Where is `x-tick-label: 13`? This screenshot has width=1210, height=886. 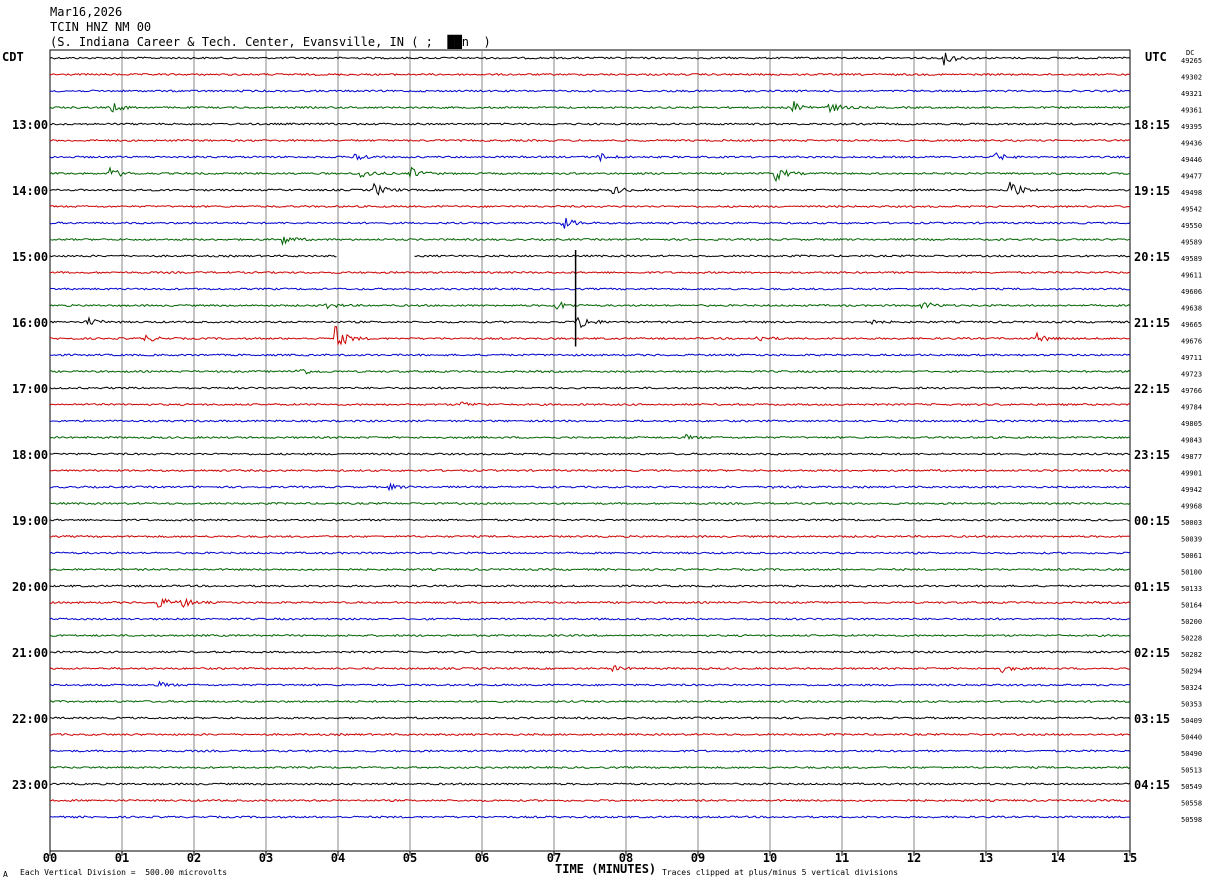 x-tick-label: 13 is located at coordinates (986, 858).